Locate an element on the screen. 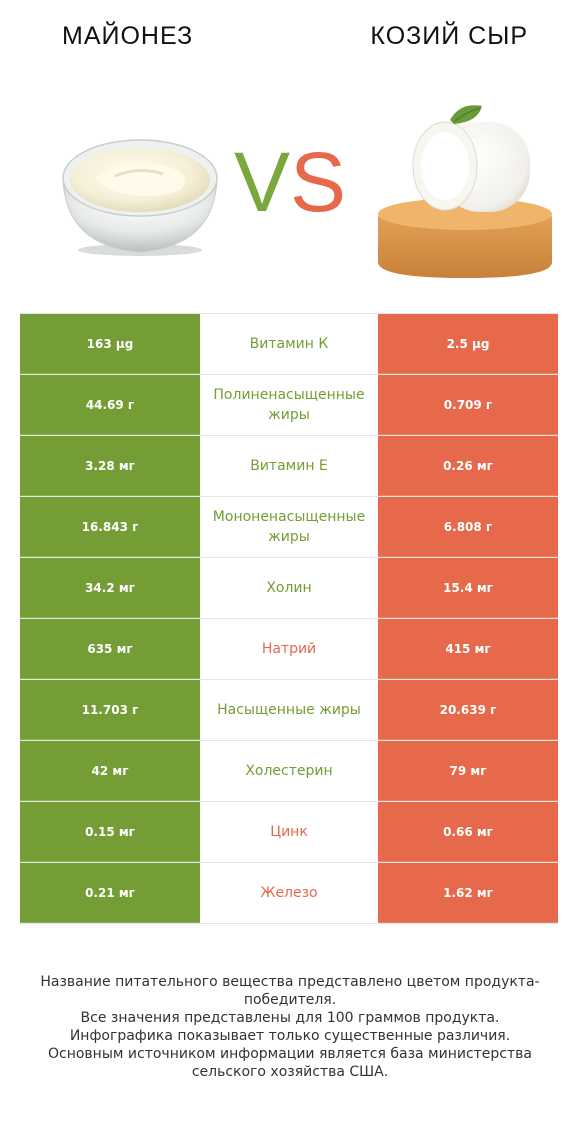  table-row: 3.28 мг Витамин E 0.26 мг is located at coordinates (289, 466).